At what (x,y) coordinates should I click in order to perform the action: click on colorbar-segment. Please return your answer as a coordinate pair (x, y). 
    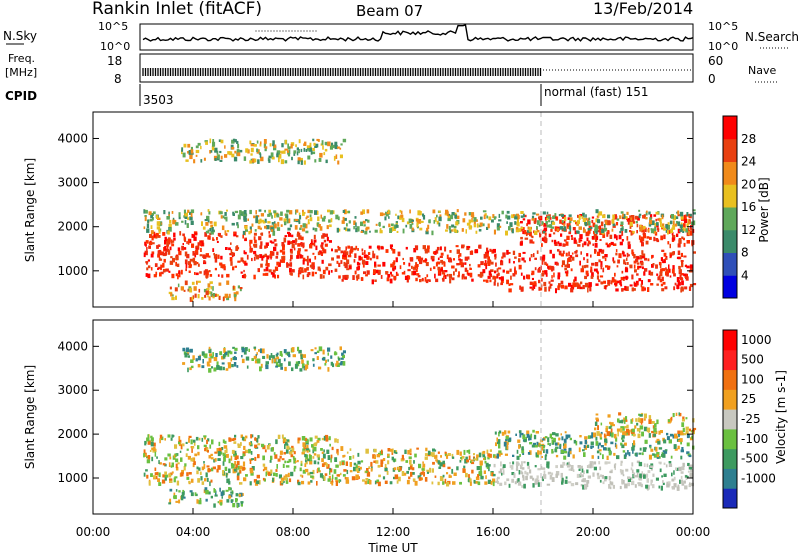
    Looking at the image, I should click on (730, 241).